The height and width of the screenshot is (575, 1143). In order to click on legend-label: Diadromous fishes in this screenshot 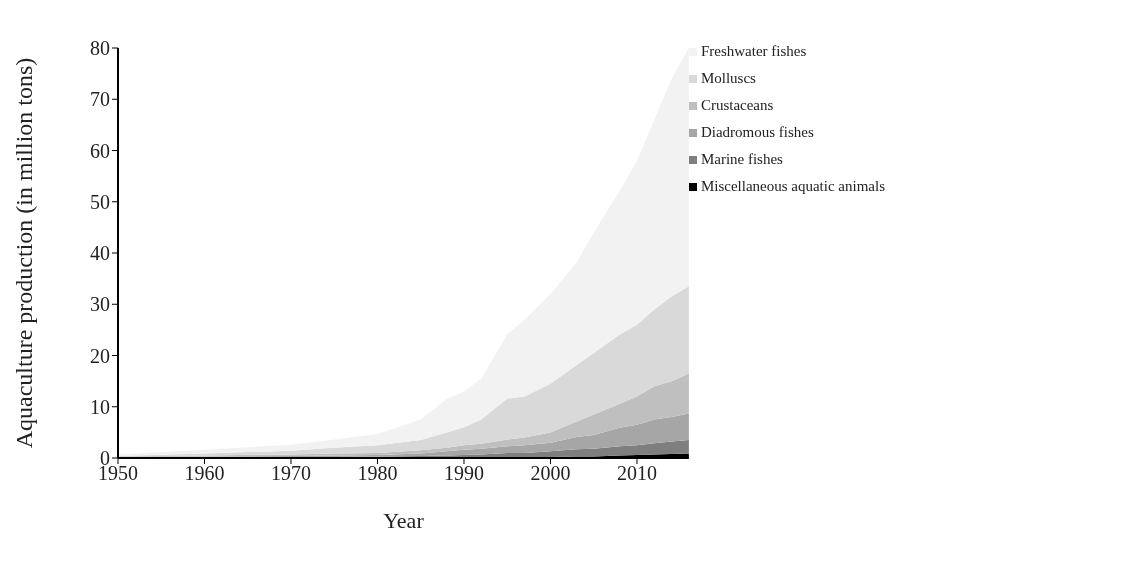, I will do `click(757, 132)`.